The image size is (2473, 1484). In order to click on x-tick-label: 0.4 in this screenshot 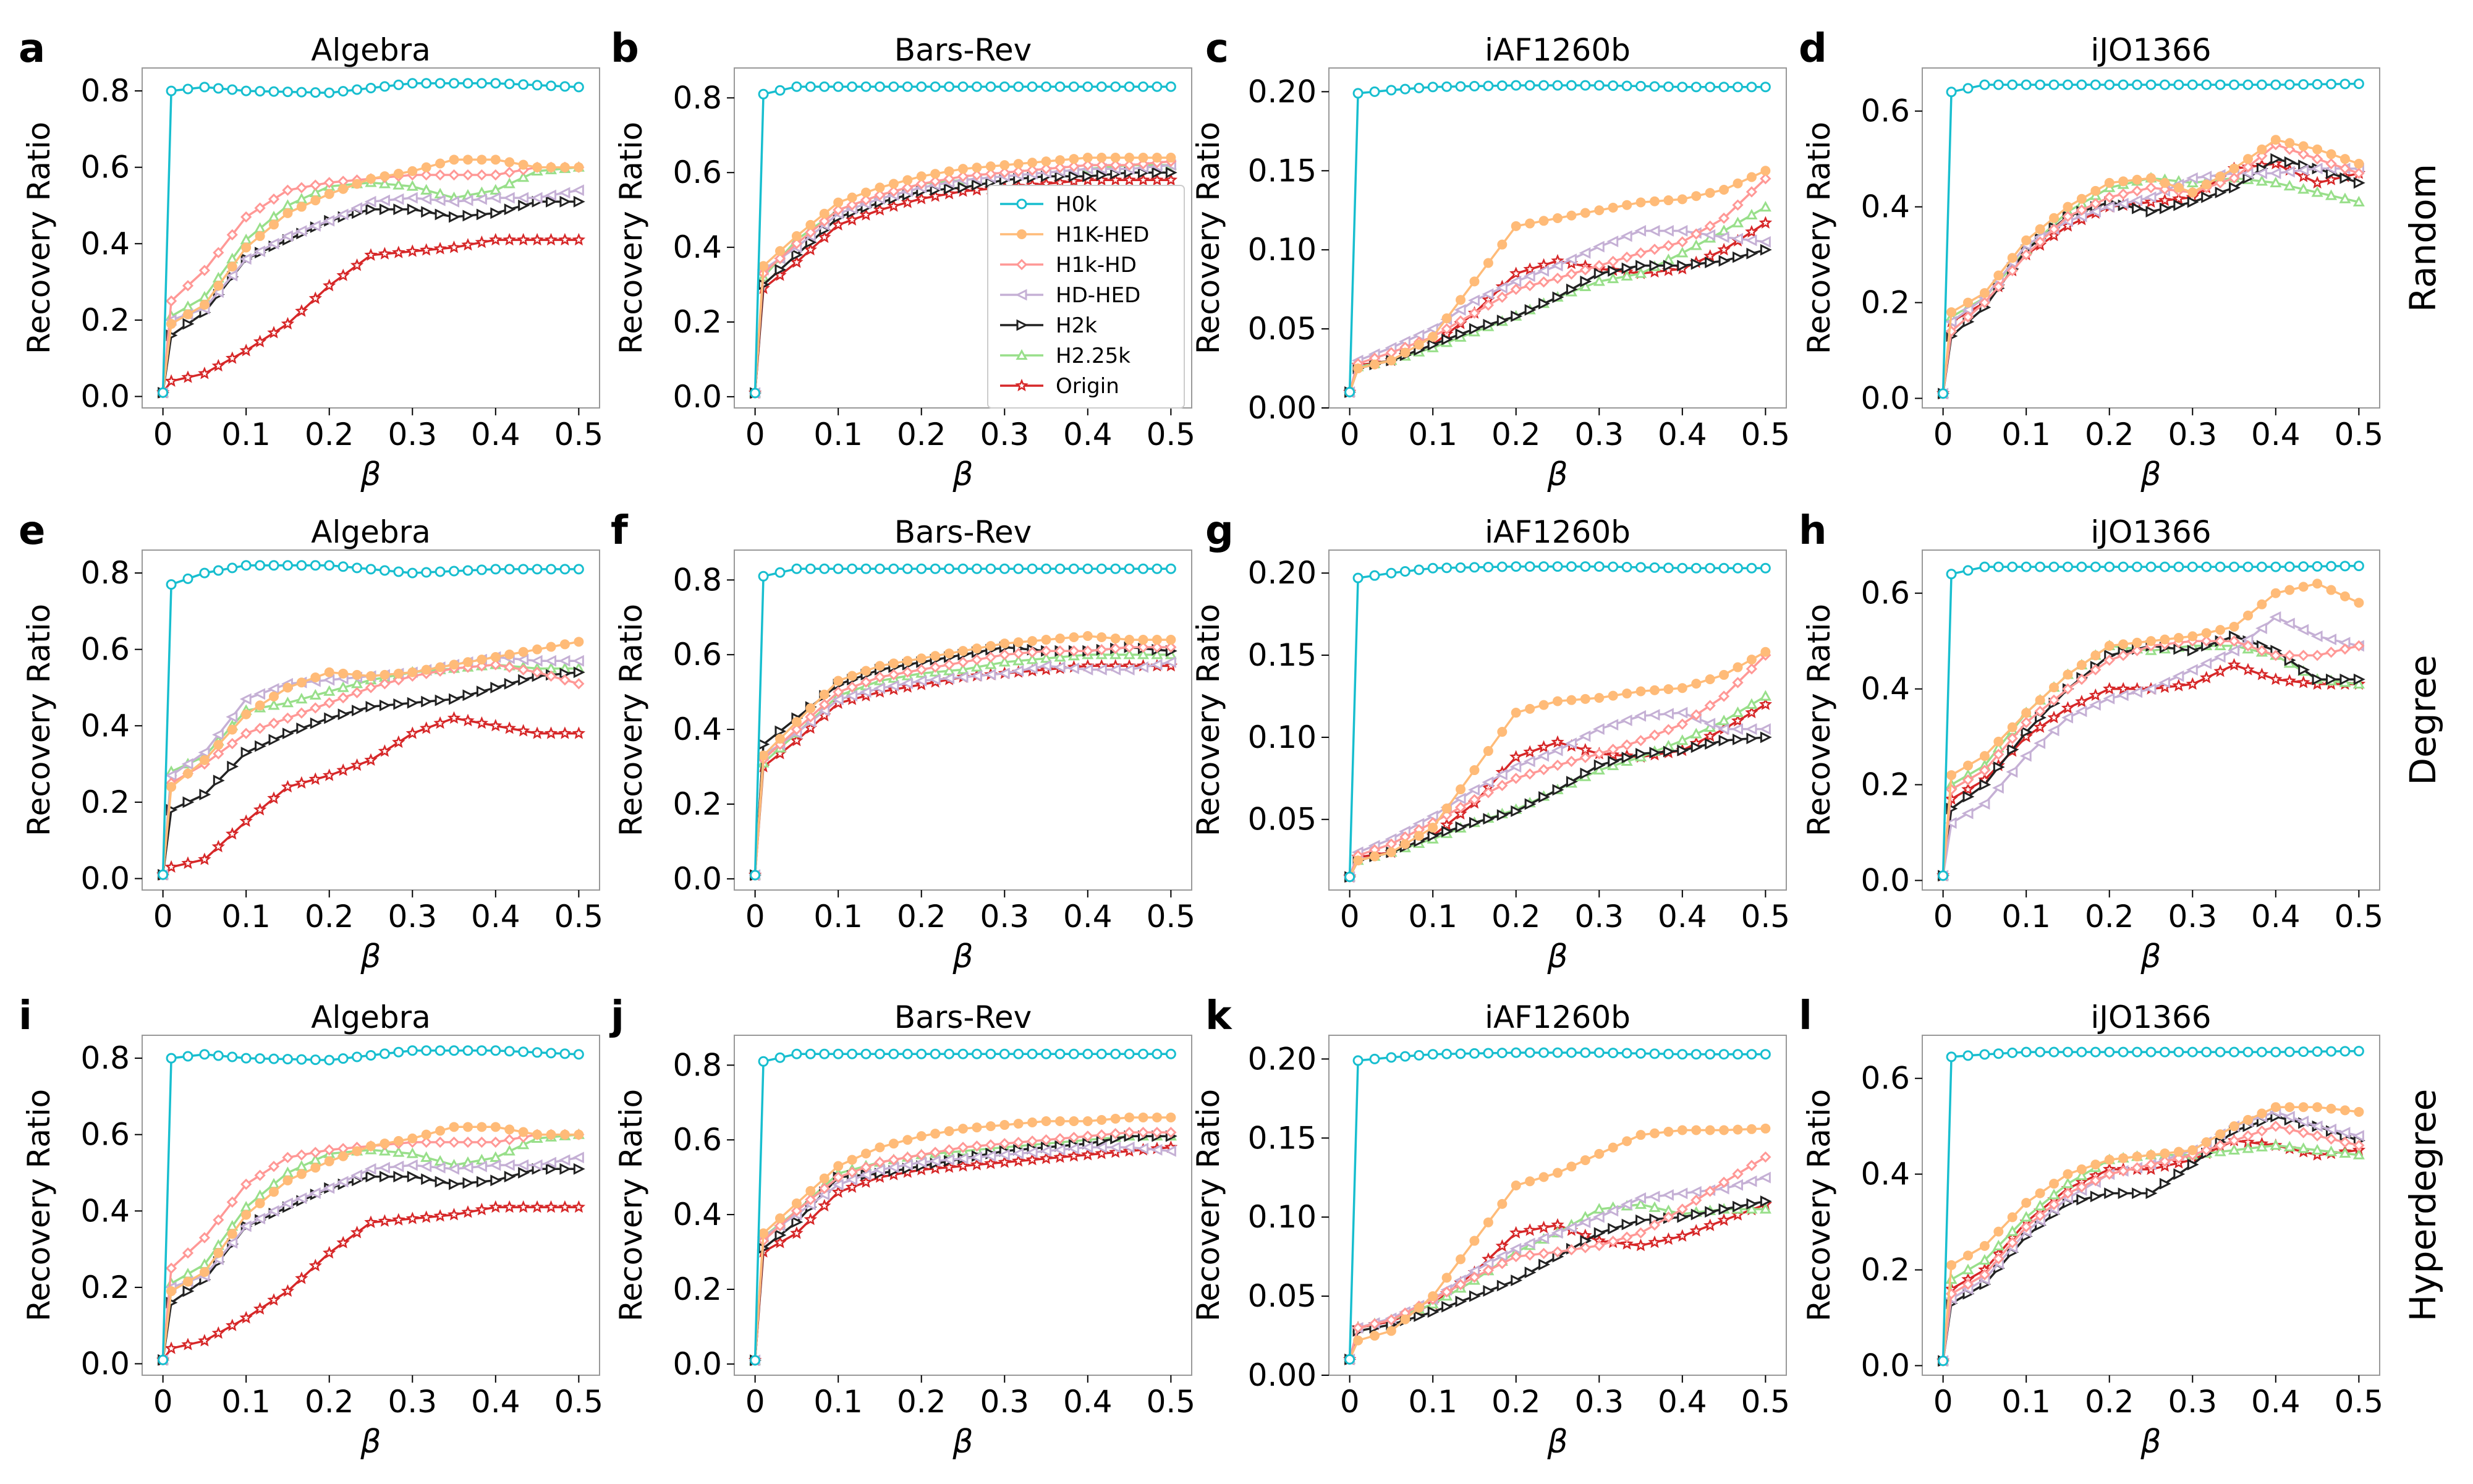, I will do `click(2276, 434)`.